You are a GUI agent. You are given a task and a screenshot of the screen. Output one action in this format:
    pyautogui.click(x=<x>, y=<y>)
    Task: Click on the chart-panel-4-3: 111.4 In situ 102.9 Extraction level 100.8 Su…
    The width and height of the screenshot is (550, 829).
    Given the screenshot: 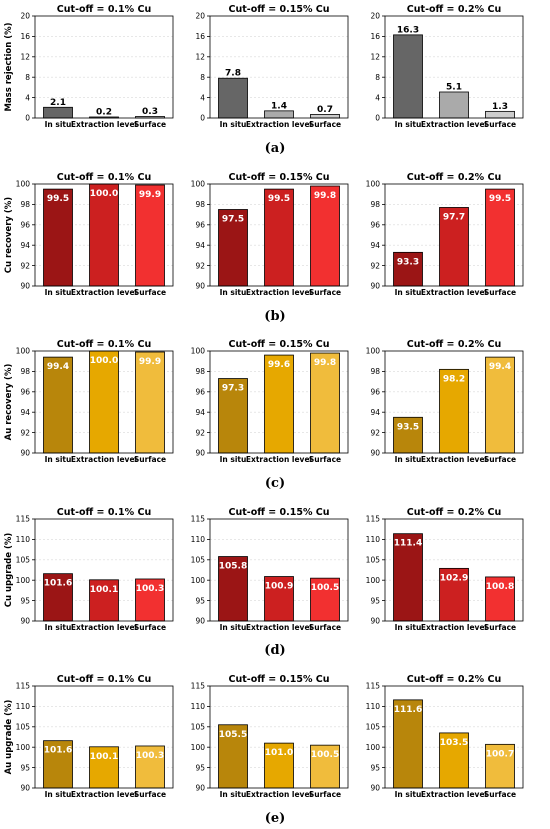 What is the action you would take?
    pyautogui.click(x=445, y=569)
    